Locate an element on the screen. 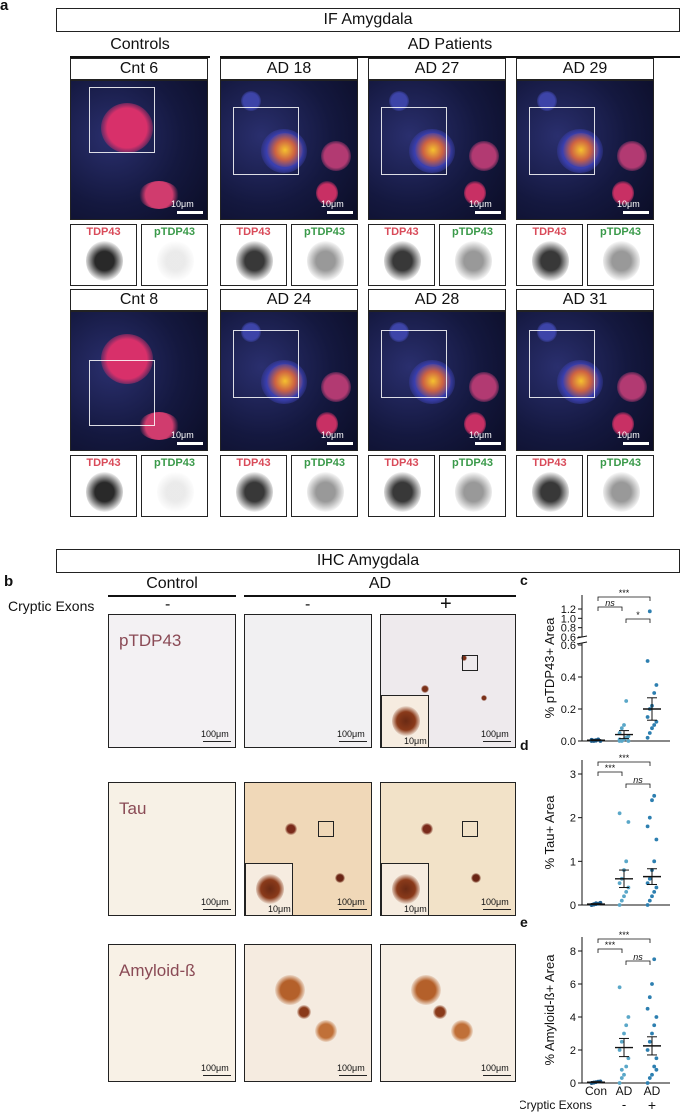  if-sample-label: Cnt 8 is located at coordinates (139, 300).